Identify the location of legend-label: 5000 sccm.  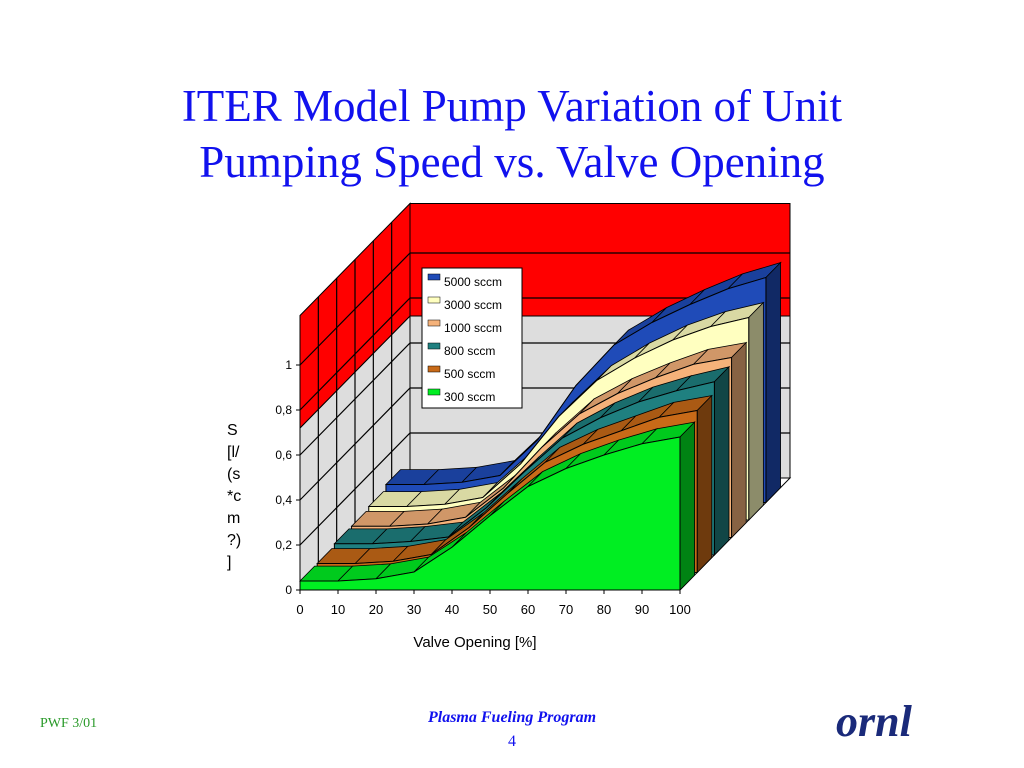
(473, 282).